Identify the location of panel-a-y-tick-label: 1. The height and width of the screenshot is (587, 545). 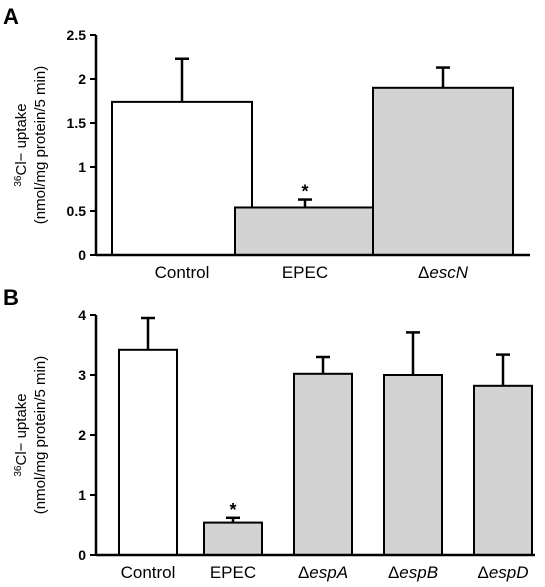
(82, 167).